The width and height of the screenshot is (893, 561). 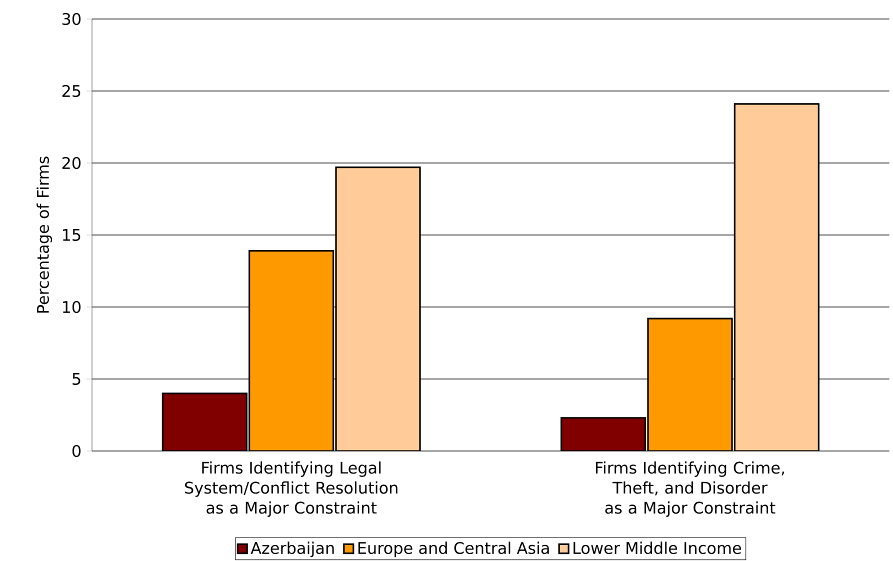 What do you see at coordinates (71, 163) in the screenshot?
I see `y-tick-label: 20` at bounding box center [71, 163].